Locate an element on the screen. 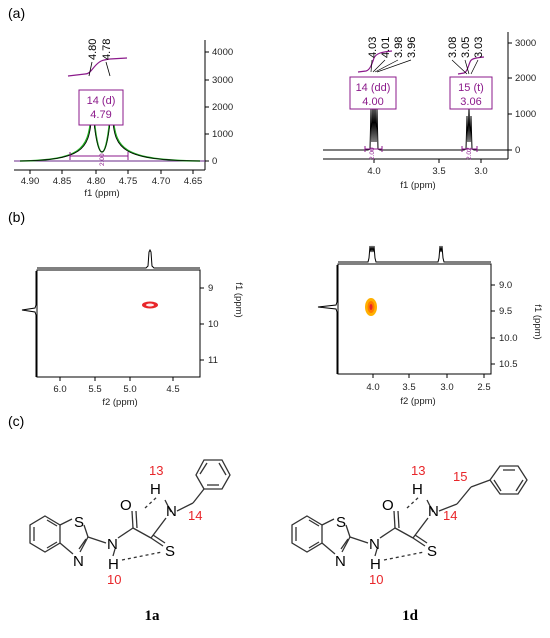 The width and height of the screenshot is (550, 638). x-ticks: 4.0 3.5 3.0 2.5 is located at coordinates (428, 383).